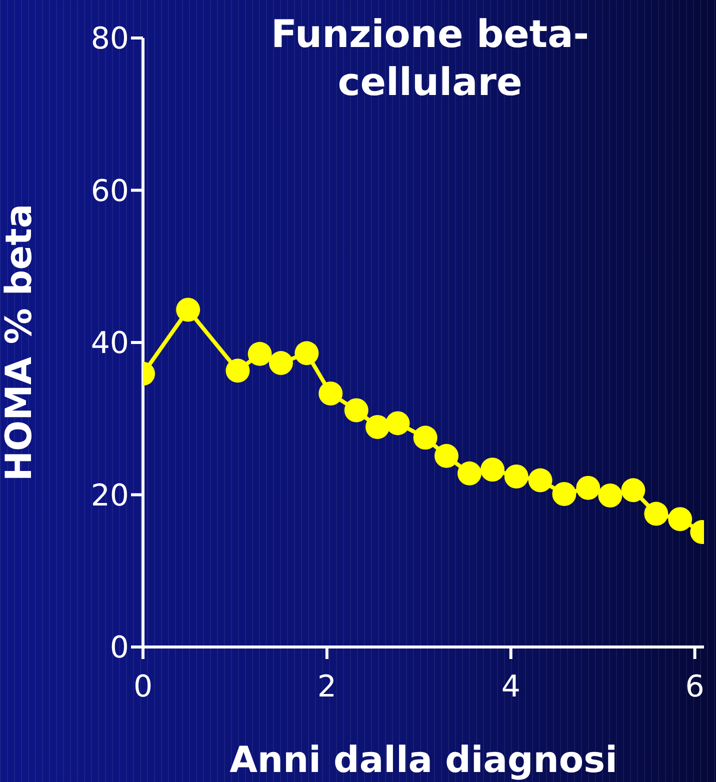 This screenshot has height=782, width=716. What do you see at coordinates (430, 58) in the screenshot?
I see `chart-title: Funzione beta- cellulare` at bounding box center [430, 58].